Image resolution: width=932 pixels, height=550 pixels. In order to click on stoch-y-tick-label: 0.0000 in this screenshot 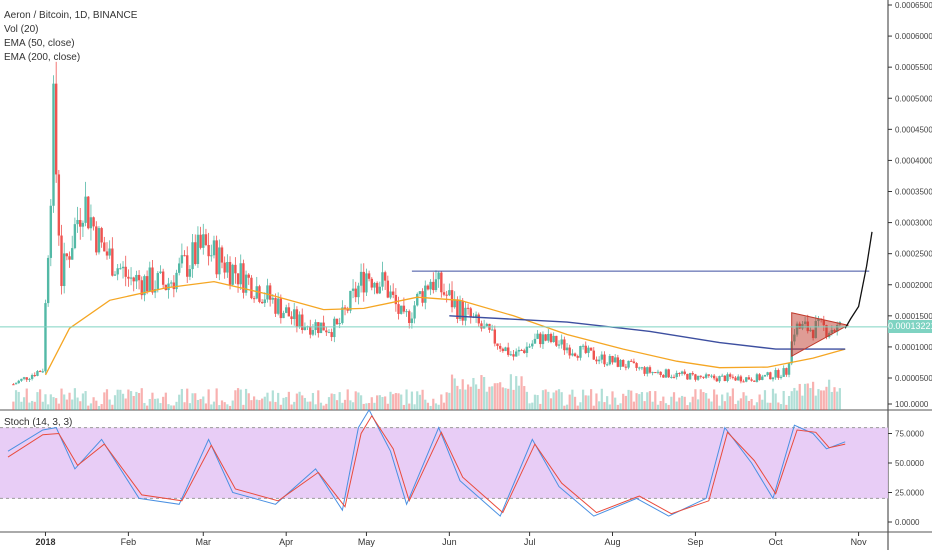, I will do `click(907, 522)`.